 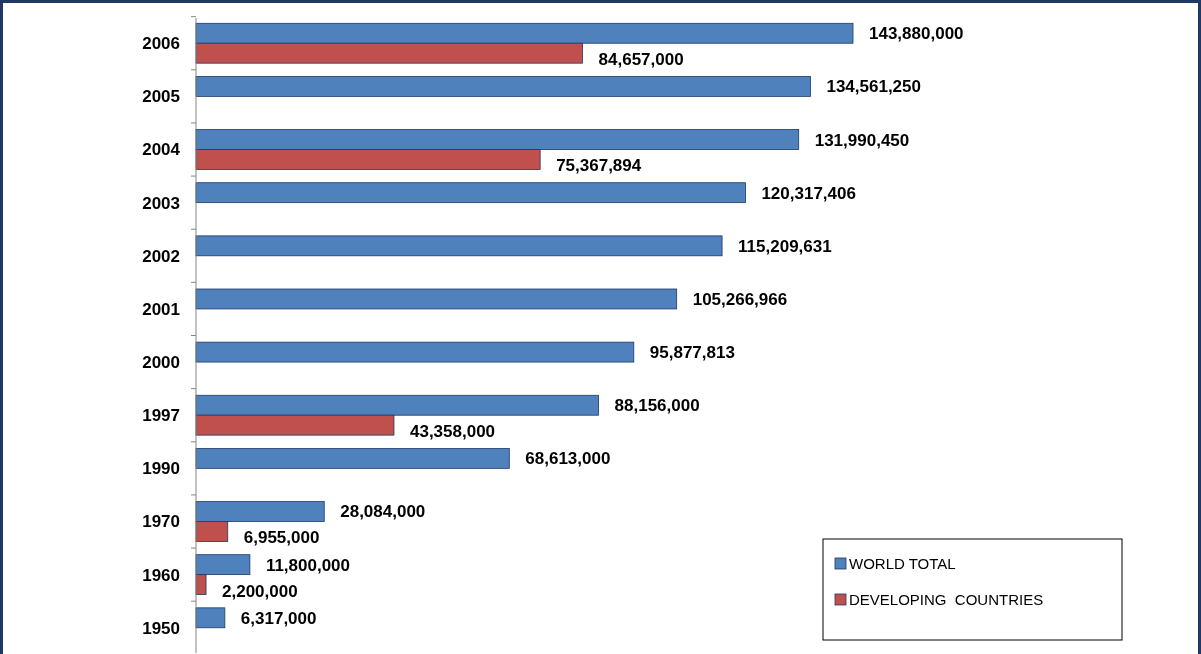 I want to click on data-label: 88,156,000, so click(x=657, y=406).